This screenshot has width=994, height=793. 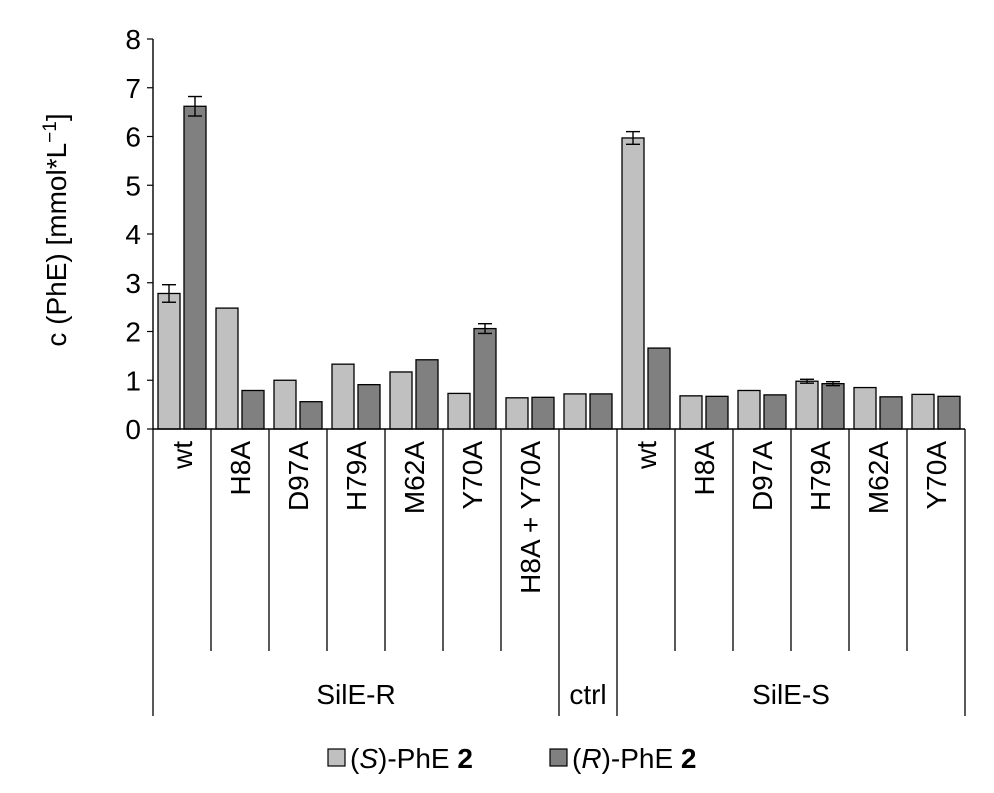 I want to click on legend-label-part: S, so click(x=368, y=758).